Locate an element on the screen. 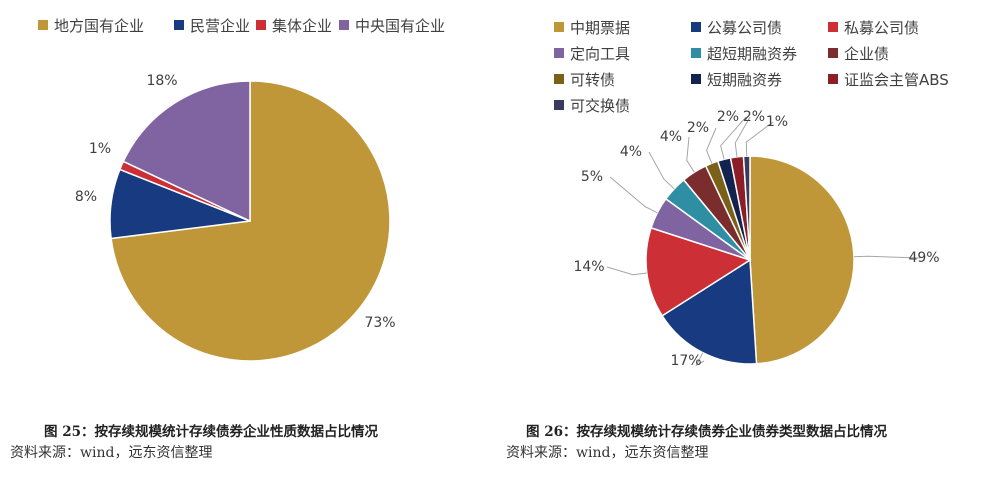 The image size is (991, 492). figure-caption: 图 25：按存续规模统计存续债券企业性质数据占比情况 is located at coordinates (211, 432).